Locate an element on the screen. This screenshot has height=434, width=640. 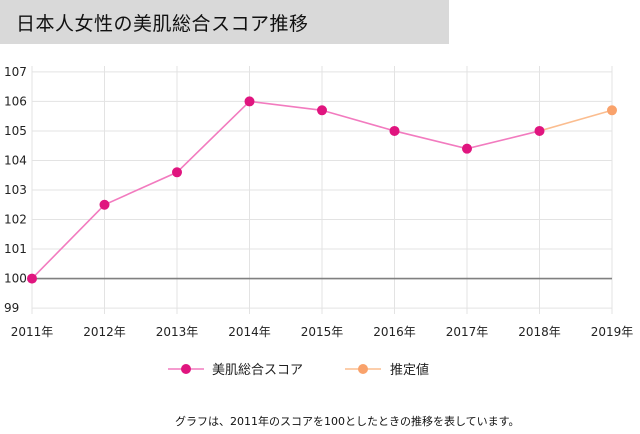
x-tick-label: 2012年 is located at coordinates (104, 332).